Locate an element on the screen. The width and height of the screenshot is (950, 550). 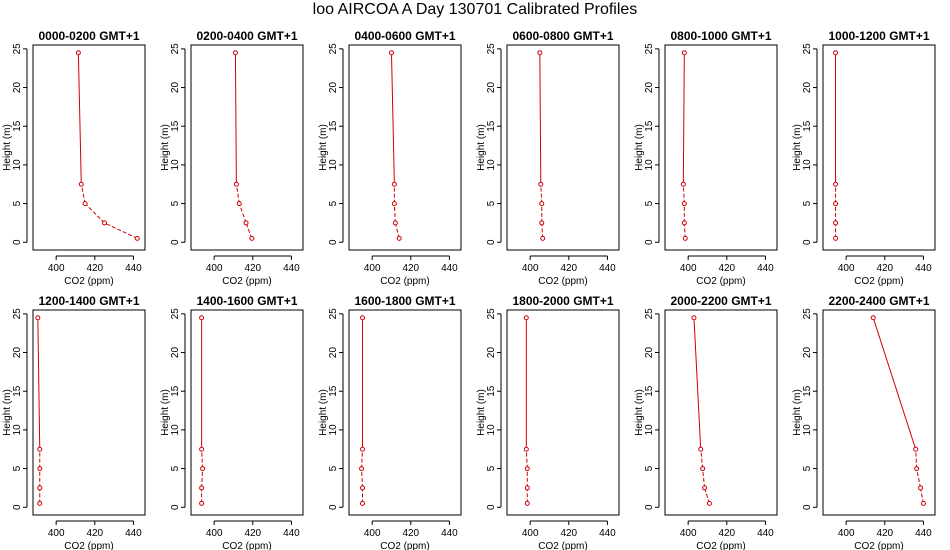
panel-title: 0600-0800 GMT+1 is located at coordinates (562, 36).